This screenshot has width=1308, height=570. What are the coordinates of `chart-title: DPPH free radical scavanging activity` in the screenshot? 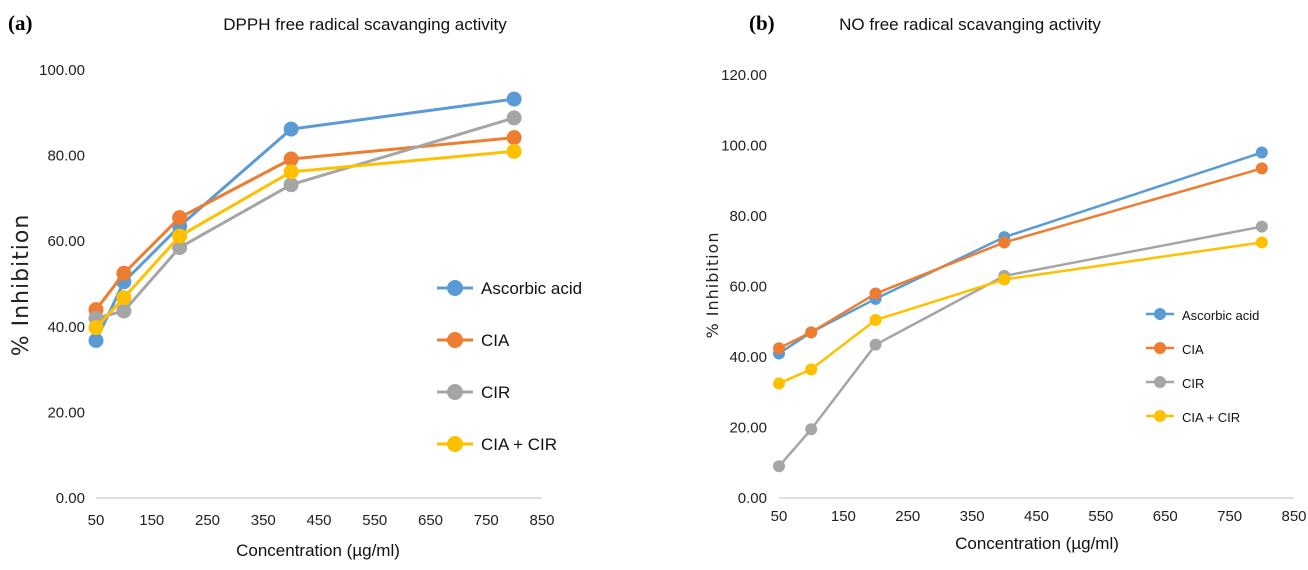 It's located at (365, 24).